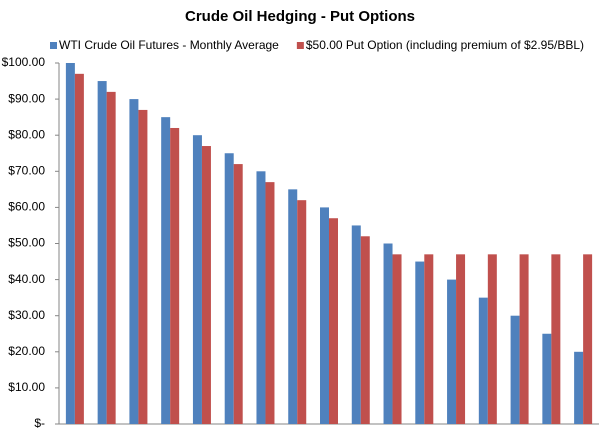 This screenshot has width=600, height=436. What do you see at coordinates (26, 170) in the screenshot?
I see `y-tick-label: $70.00` at bounding box center [26, 170].